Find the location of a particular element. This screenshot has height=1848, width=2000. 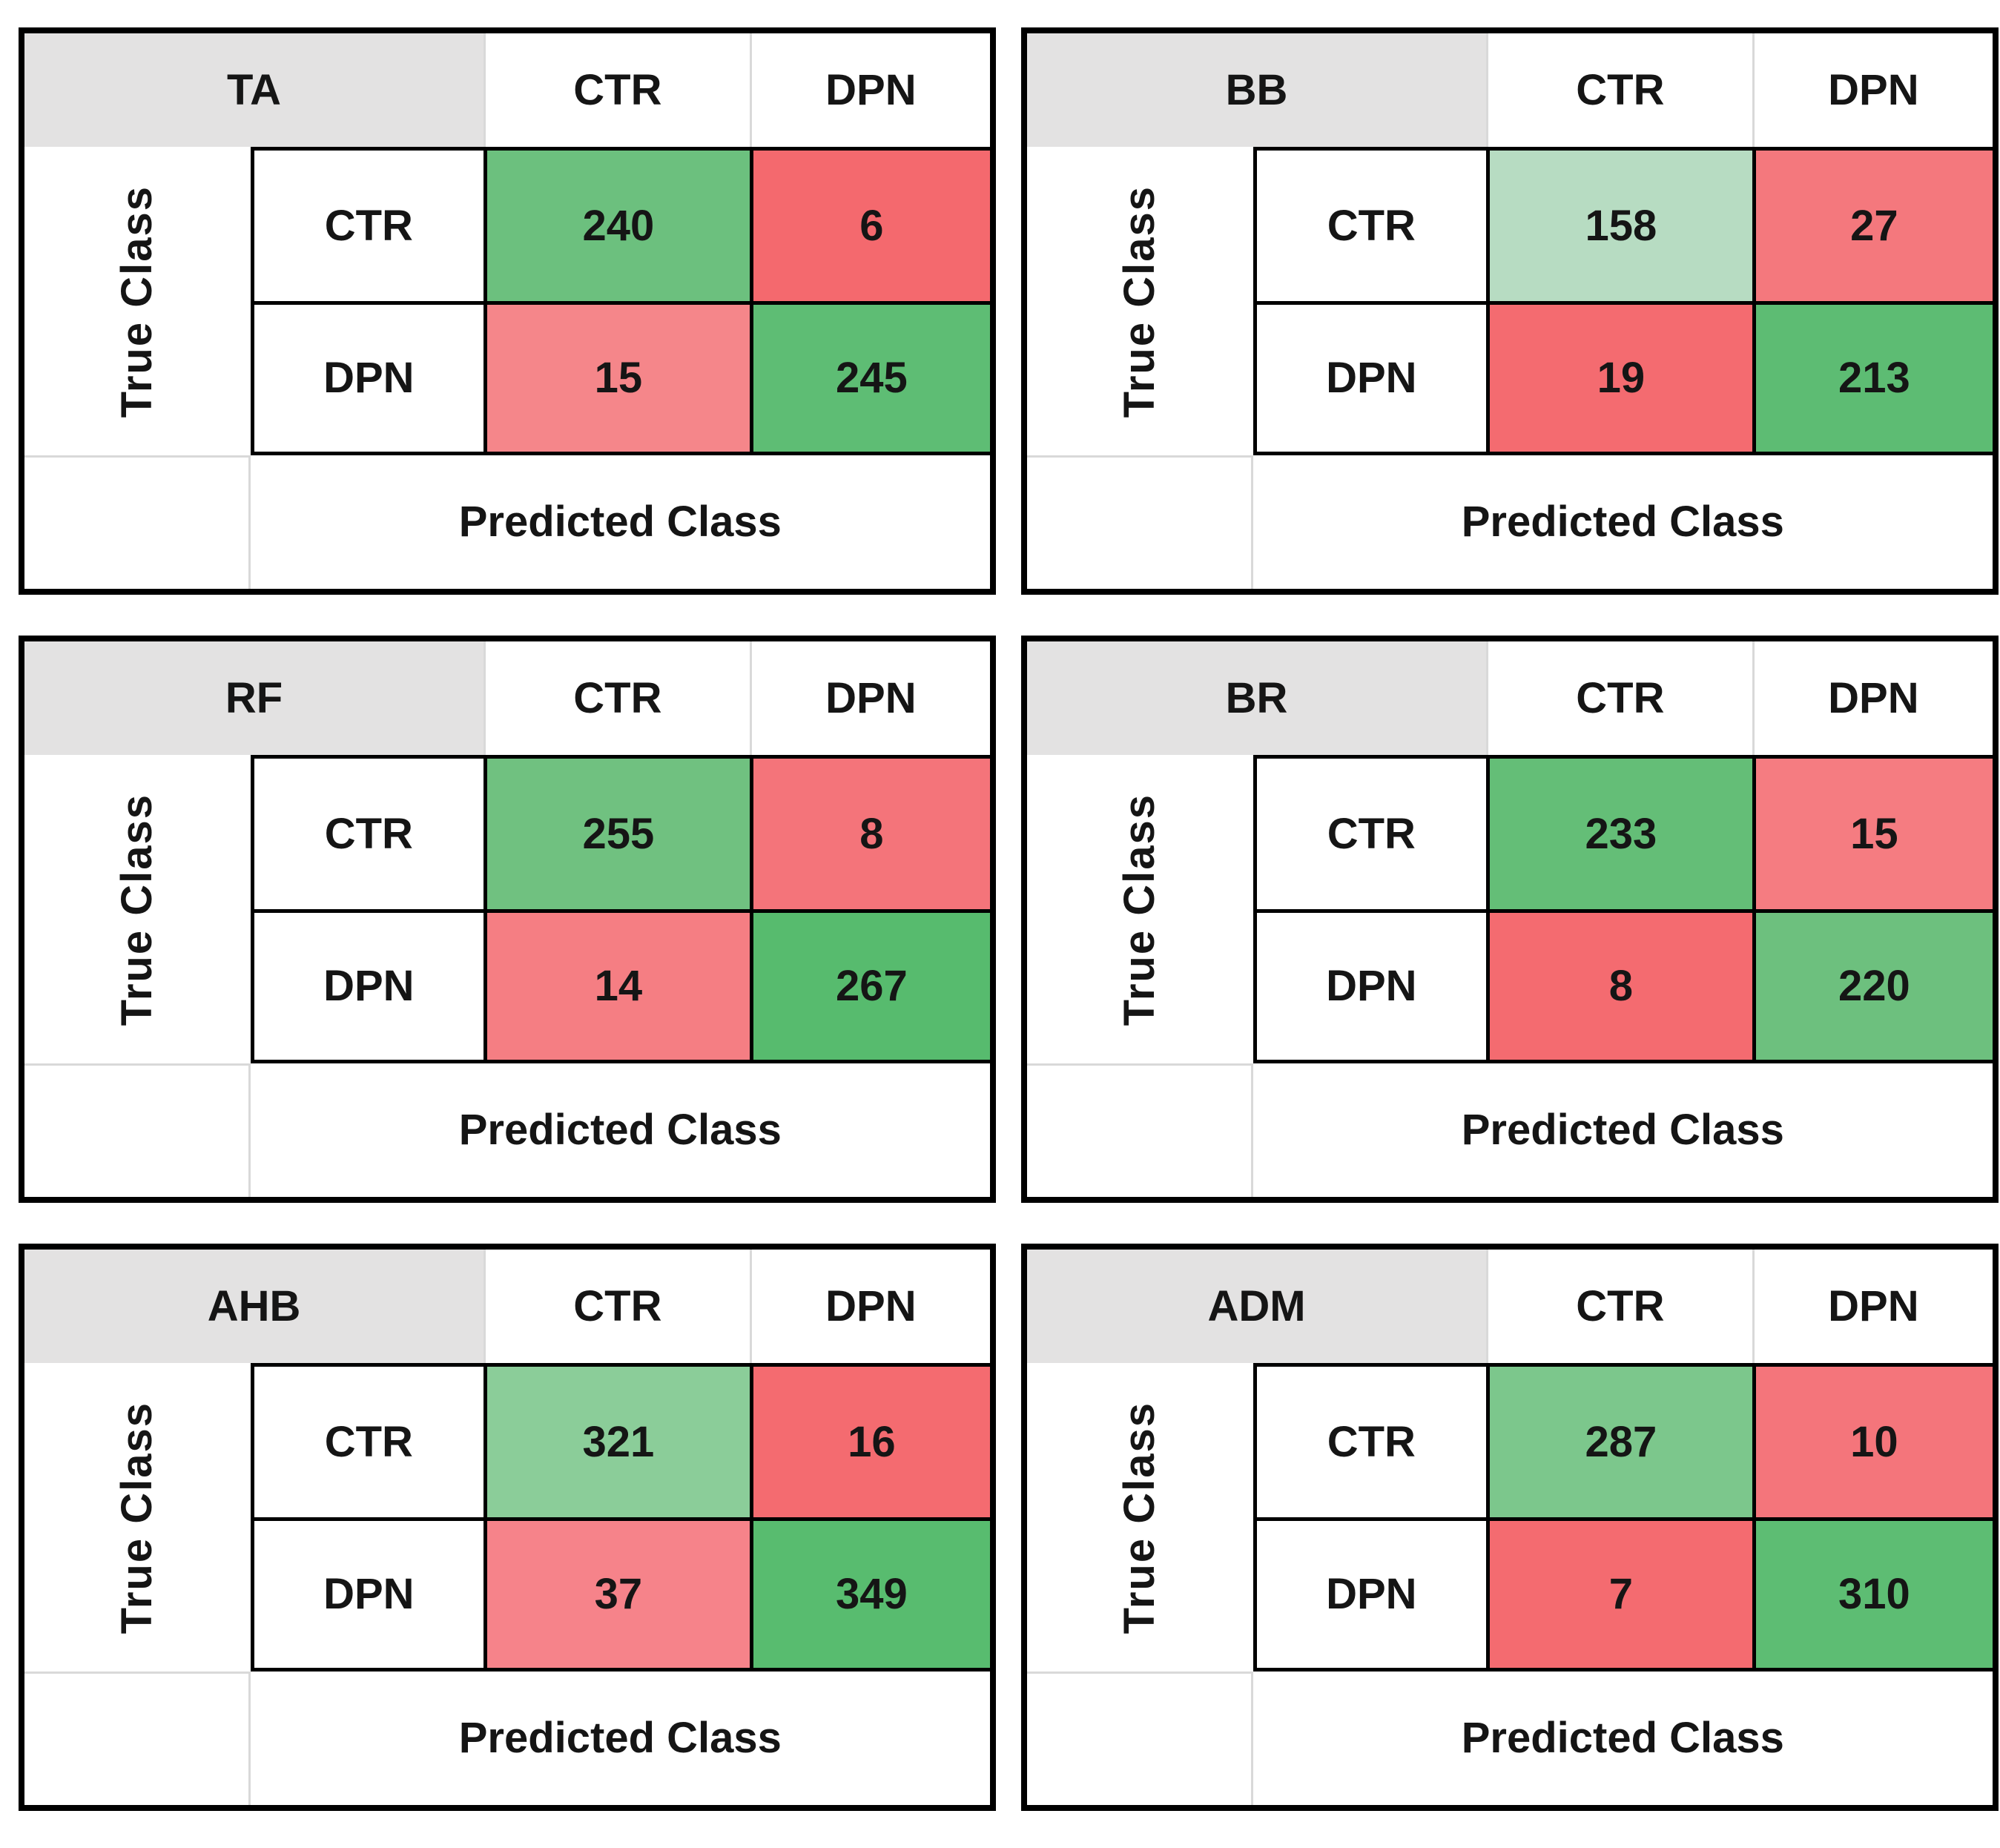

cell-true-dpn-pred-ctr: 37 is located at coordinates (617, 1595).